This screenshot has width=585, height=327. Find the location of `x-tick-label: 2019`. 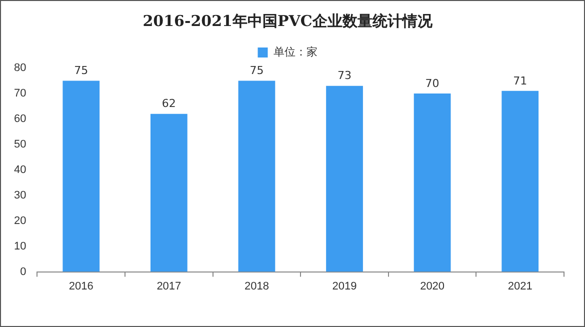

x-tick-label: 2019 is located at coordinates (344, 286).